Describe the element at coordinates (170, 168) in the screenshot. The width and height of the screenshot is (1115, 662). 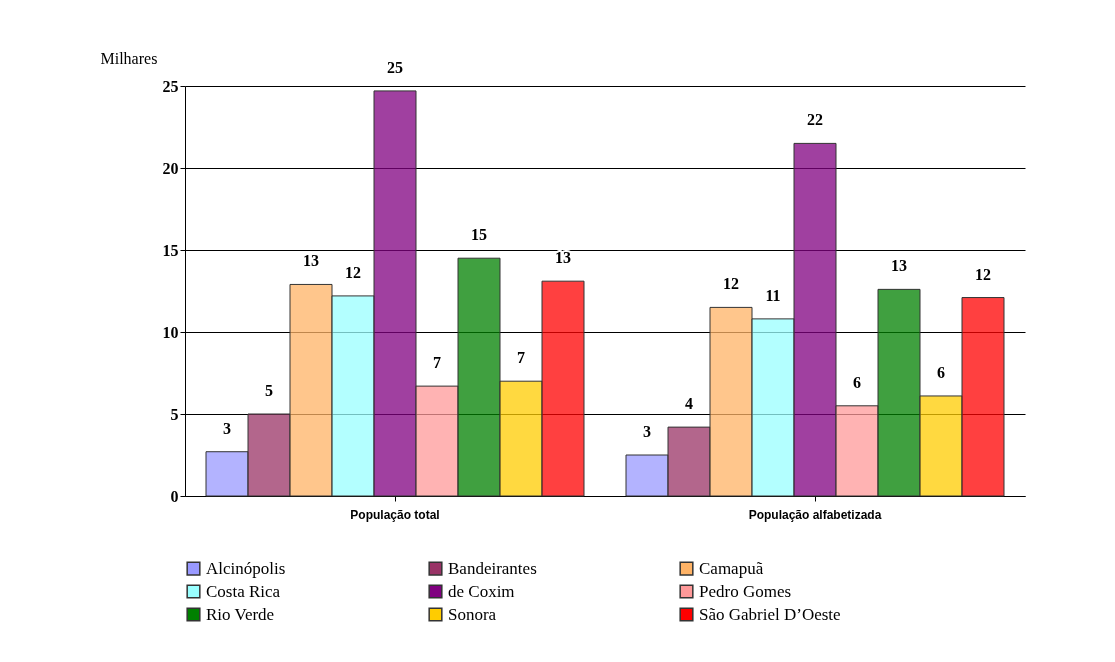
I see `y-tick-label: 20` at that location.